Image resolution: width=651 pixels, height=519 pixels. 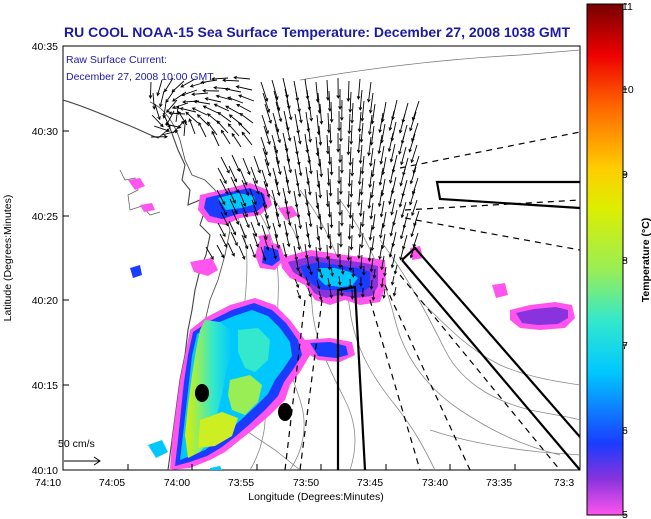 What do you see at coordinates (628, 260) in the screenshot?
I see `colorbar-ticks: 5 6 7 8 9 10 11` at bounding box center [628, 260].